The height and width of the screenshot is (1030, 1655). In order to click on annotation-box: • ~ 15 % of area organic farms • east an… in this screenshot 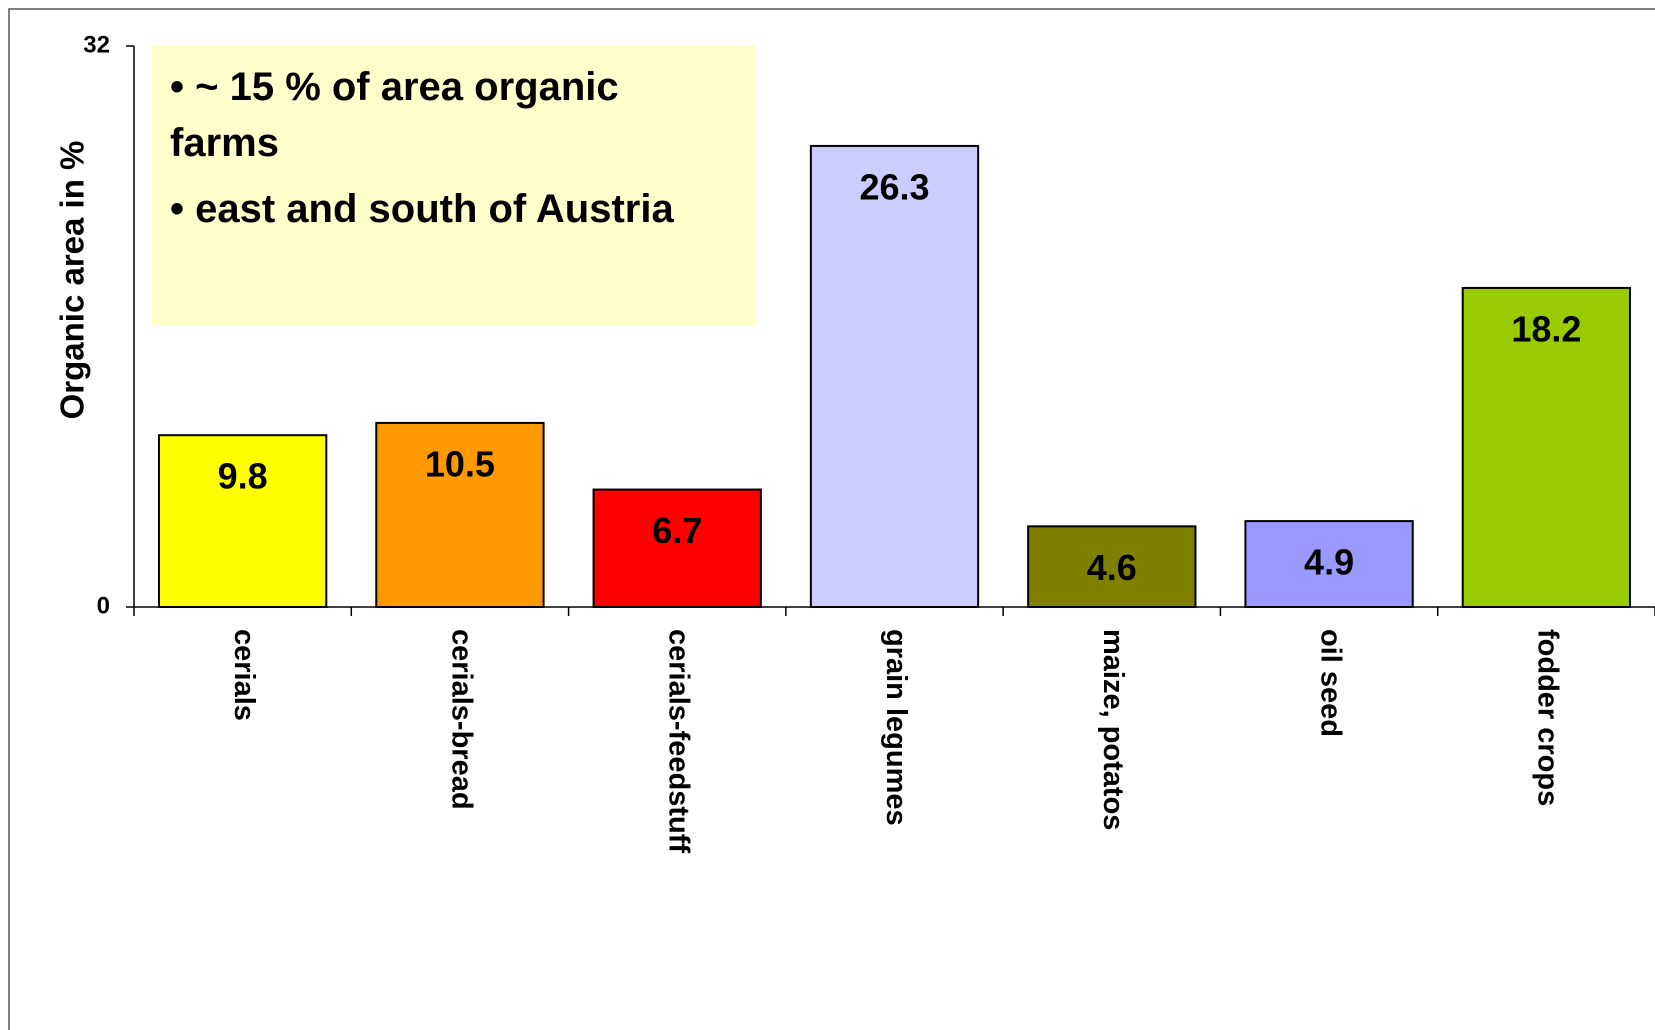, I will do `click(454, 185)`.